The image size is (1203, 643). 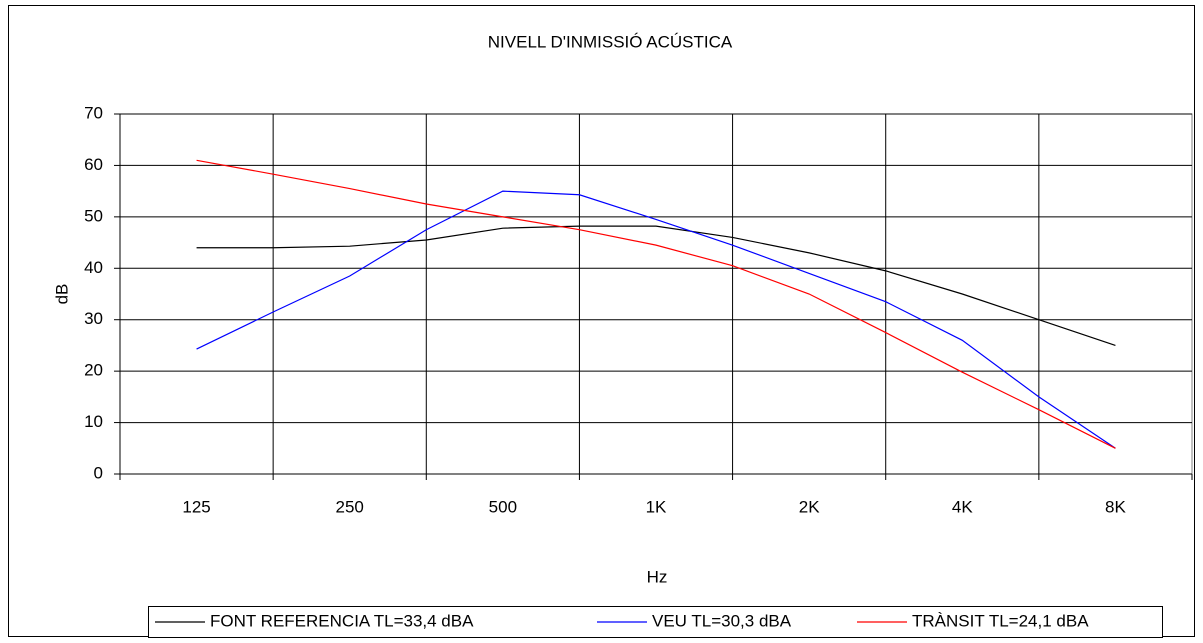 I want to click on y-tick-label: 20, so click(x=93, y=370).